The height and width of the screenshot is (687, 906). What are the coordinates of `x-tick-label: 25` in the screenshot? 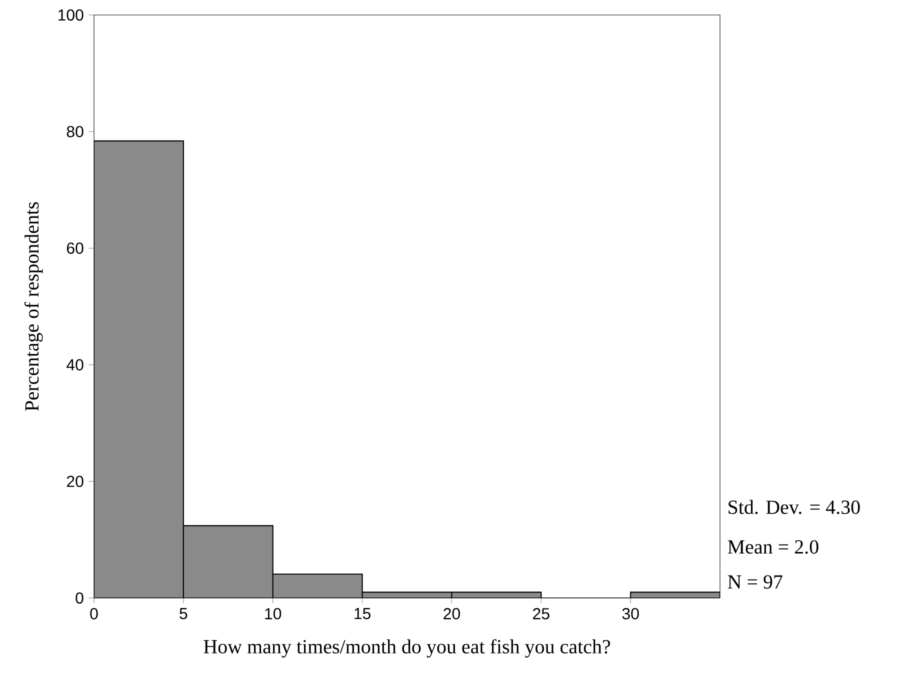 It's located at (541, 614).